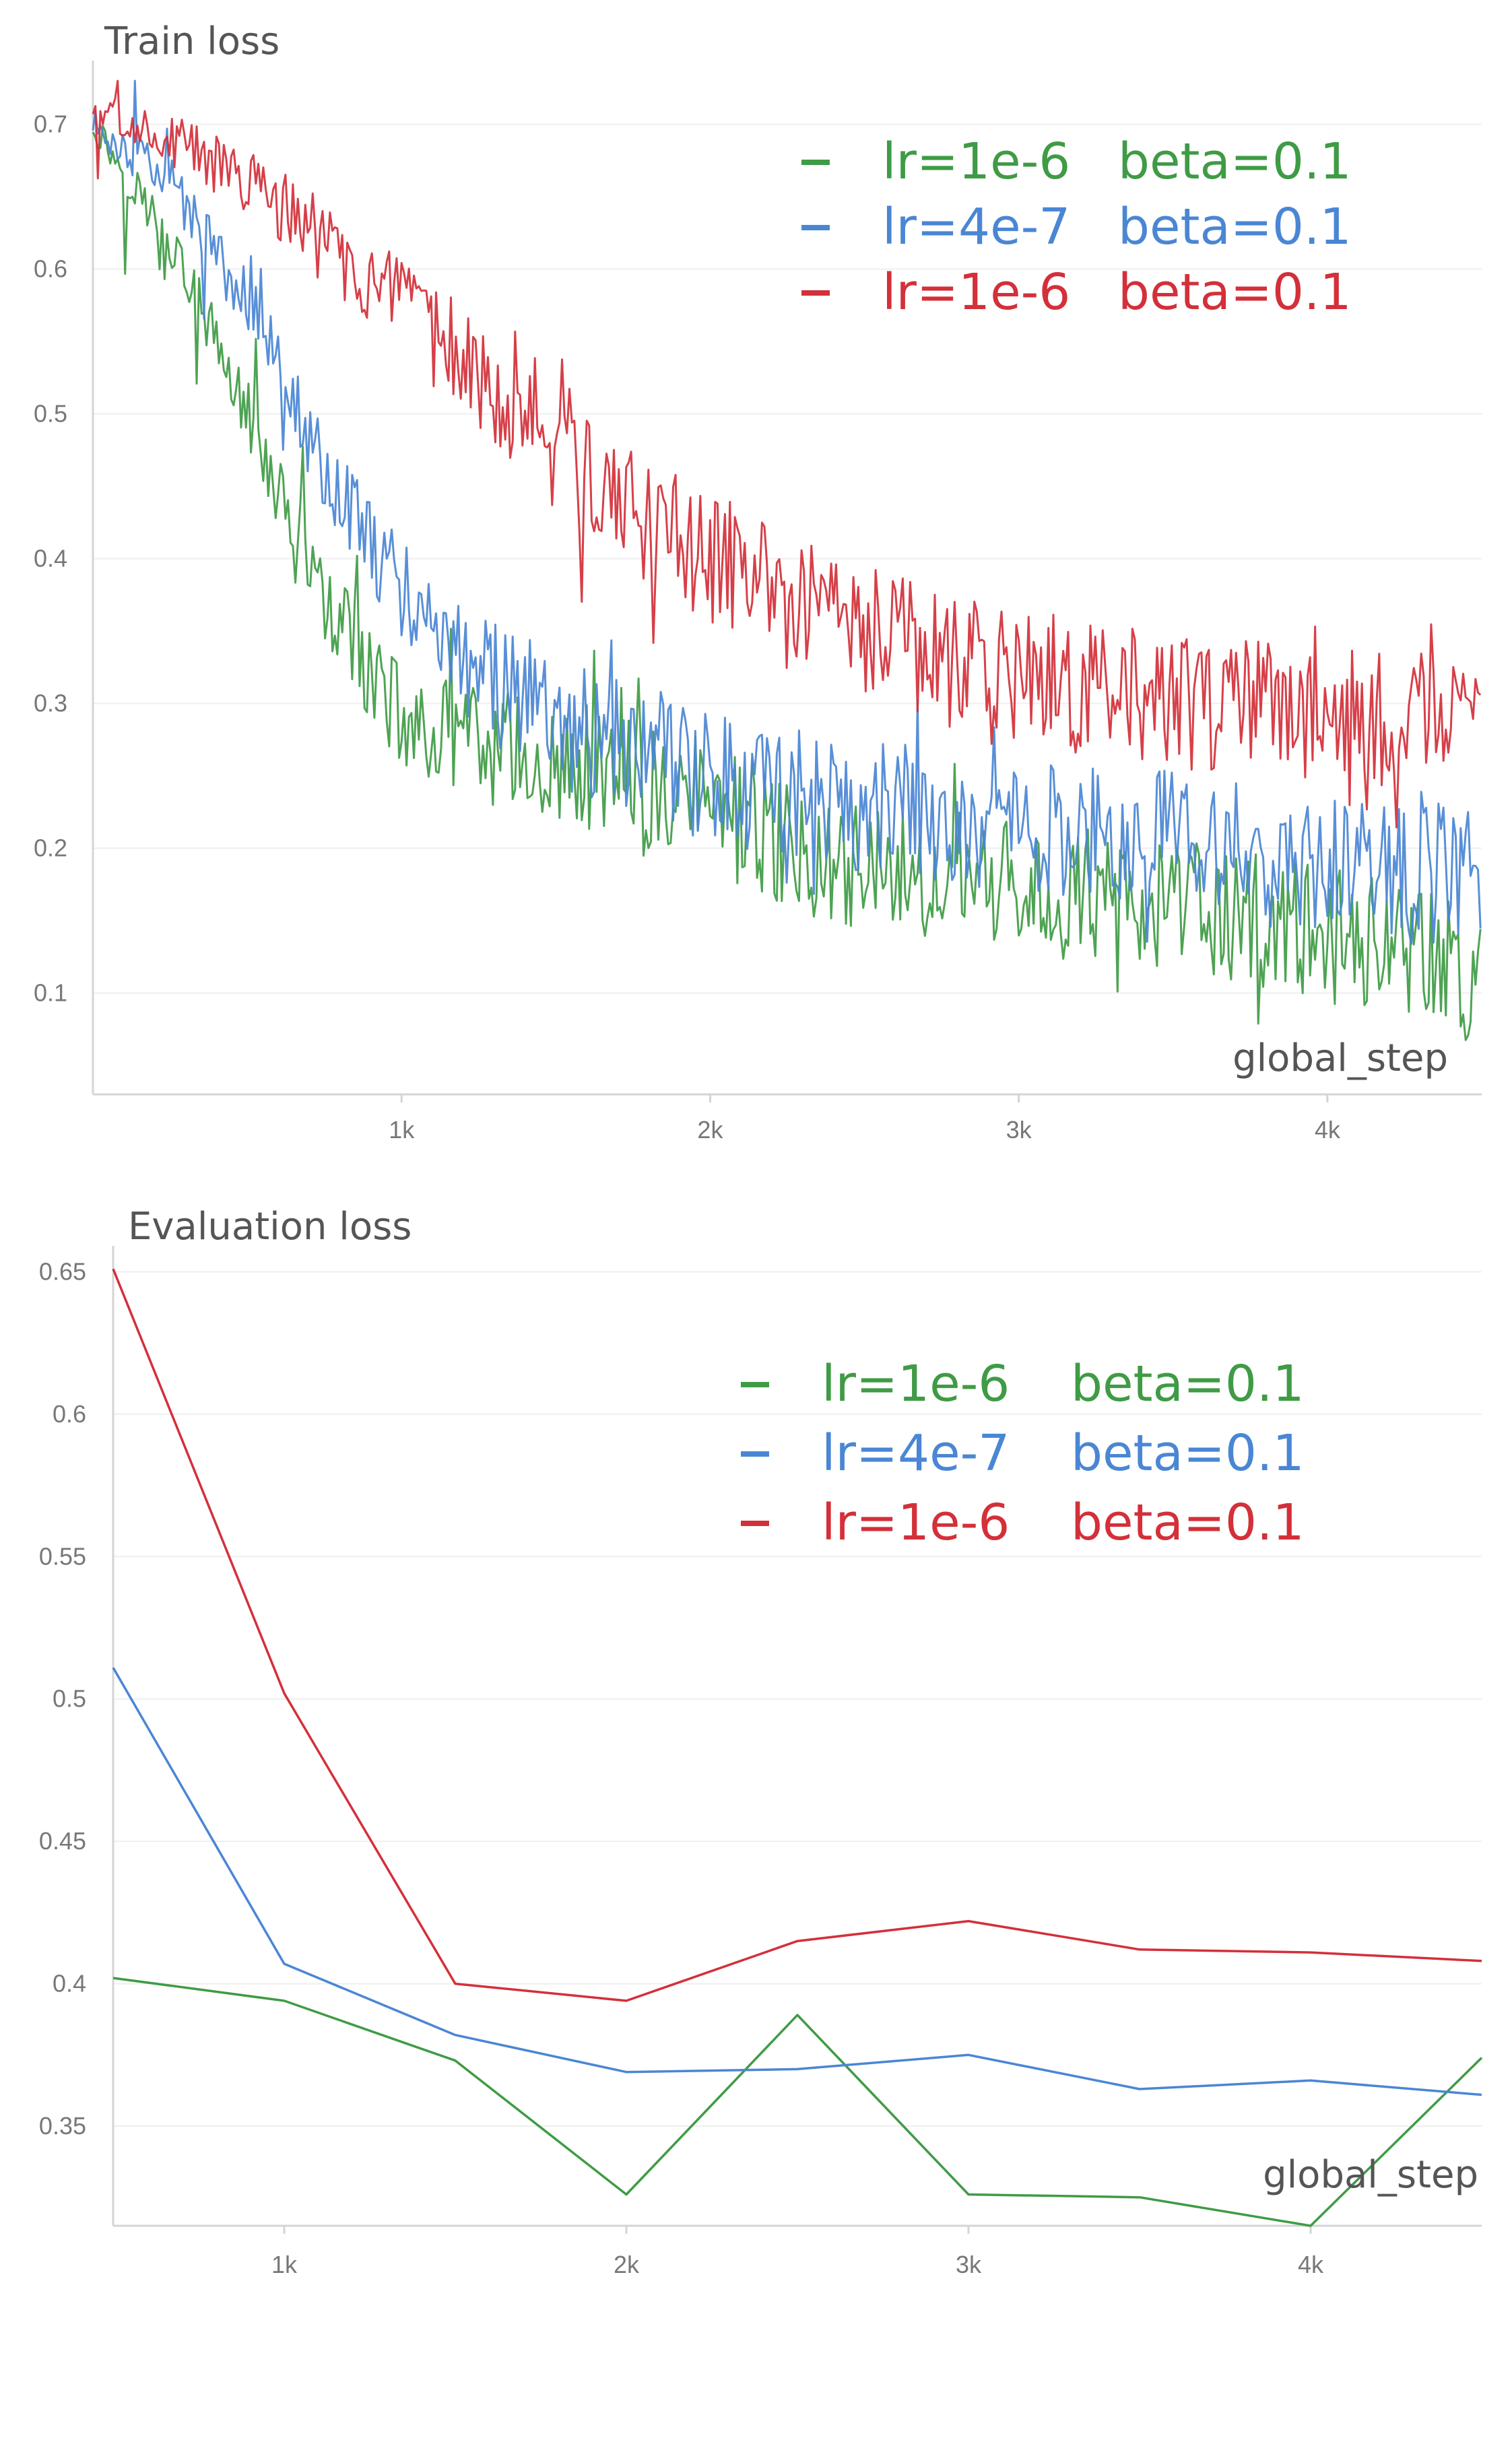  What do you see at coordinates (1311, 2264) in the screenshot?
I see `eval-x-tick-label: 4k` at bounding box center [1311, 2264].